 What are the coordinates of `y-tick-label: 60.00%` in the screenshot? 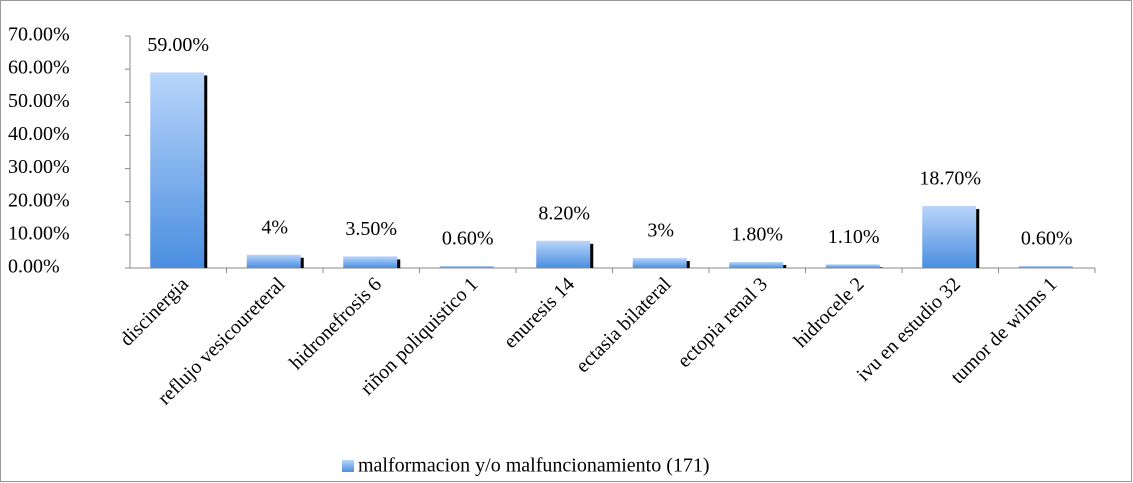 It's located at (39, 68).